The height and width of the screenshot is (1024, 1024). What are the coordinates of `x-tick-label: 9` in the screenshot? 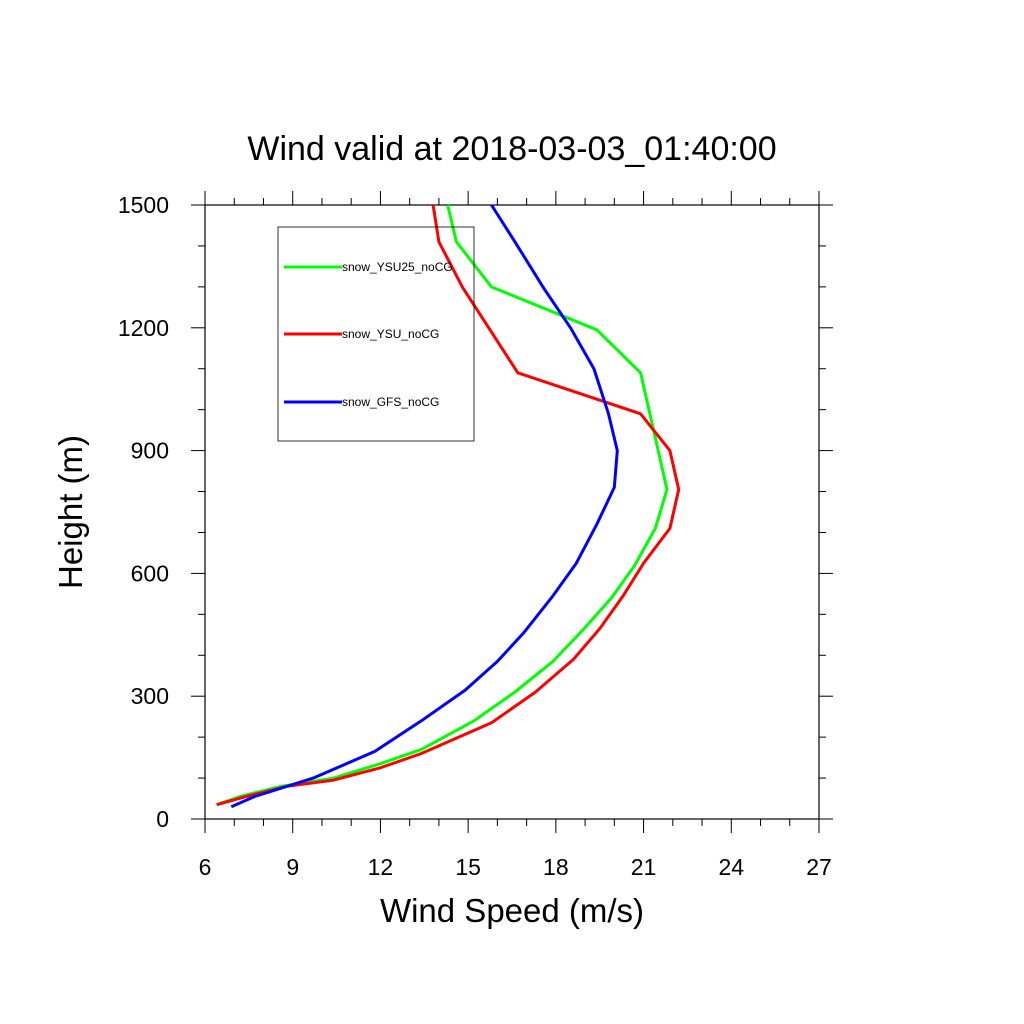 It's located at (292, 867).